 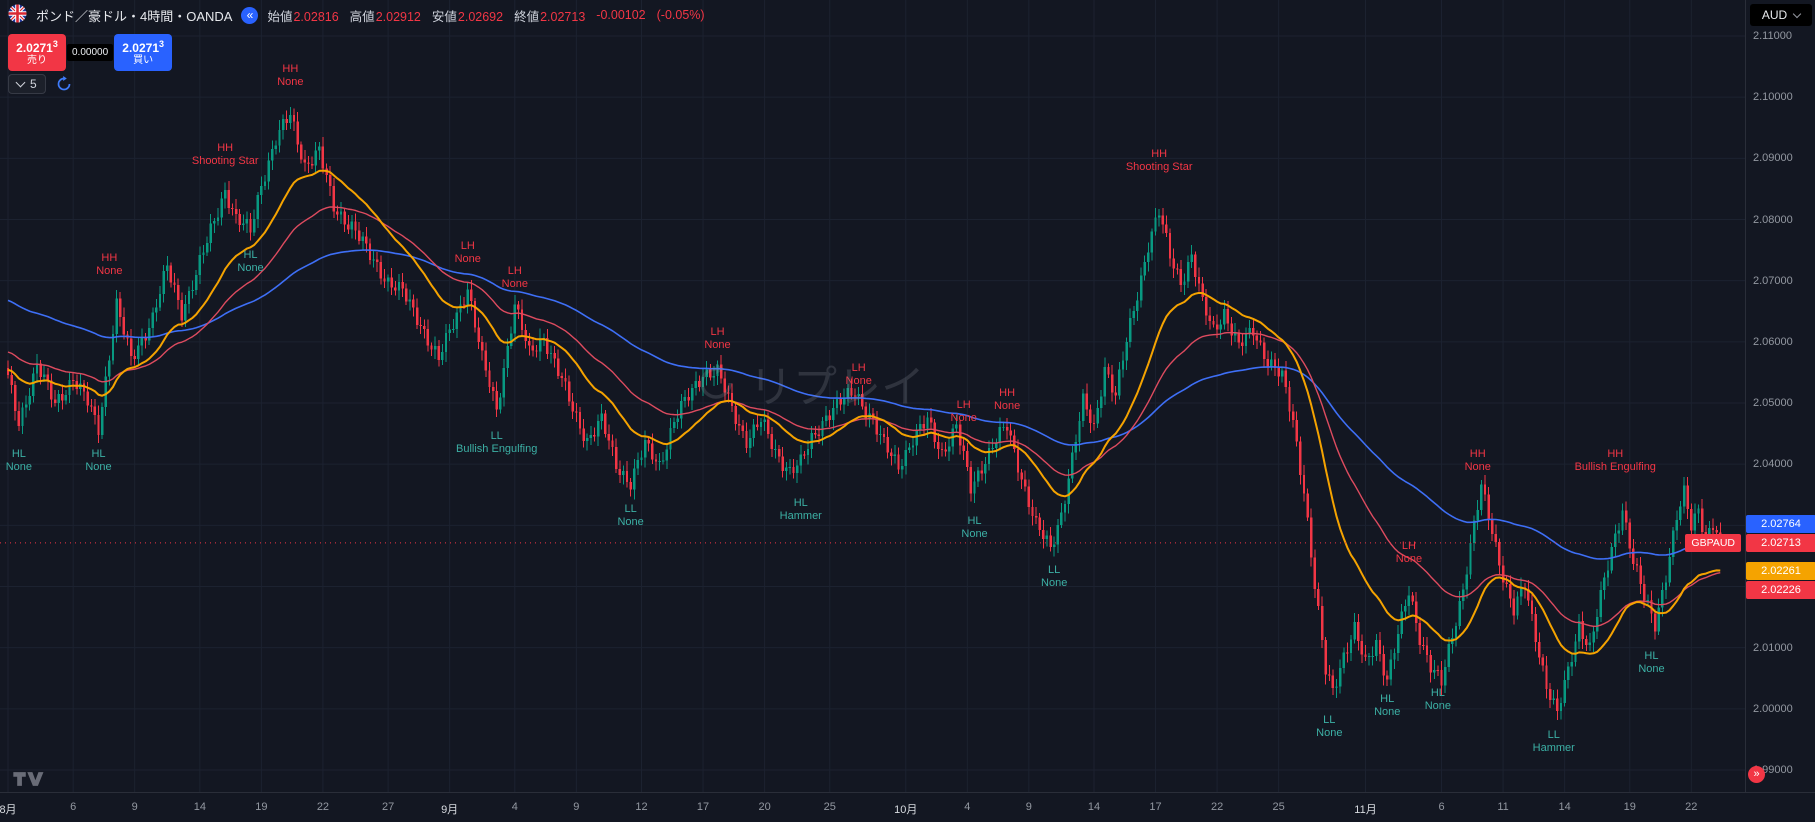 What do you see at coordinates (134, 16) in the screenshot?
I see `symbol-title: ポンド／豪ドル・4時間・OANDA` at bounding box center [134, 16].